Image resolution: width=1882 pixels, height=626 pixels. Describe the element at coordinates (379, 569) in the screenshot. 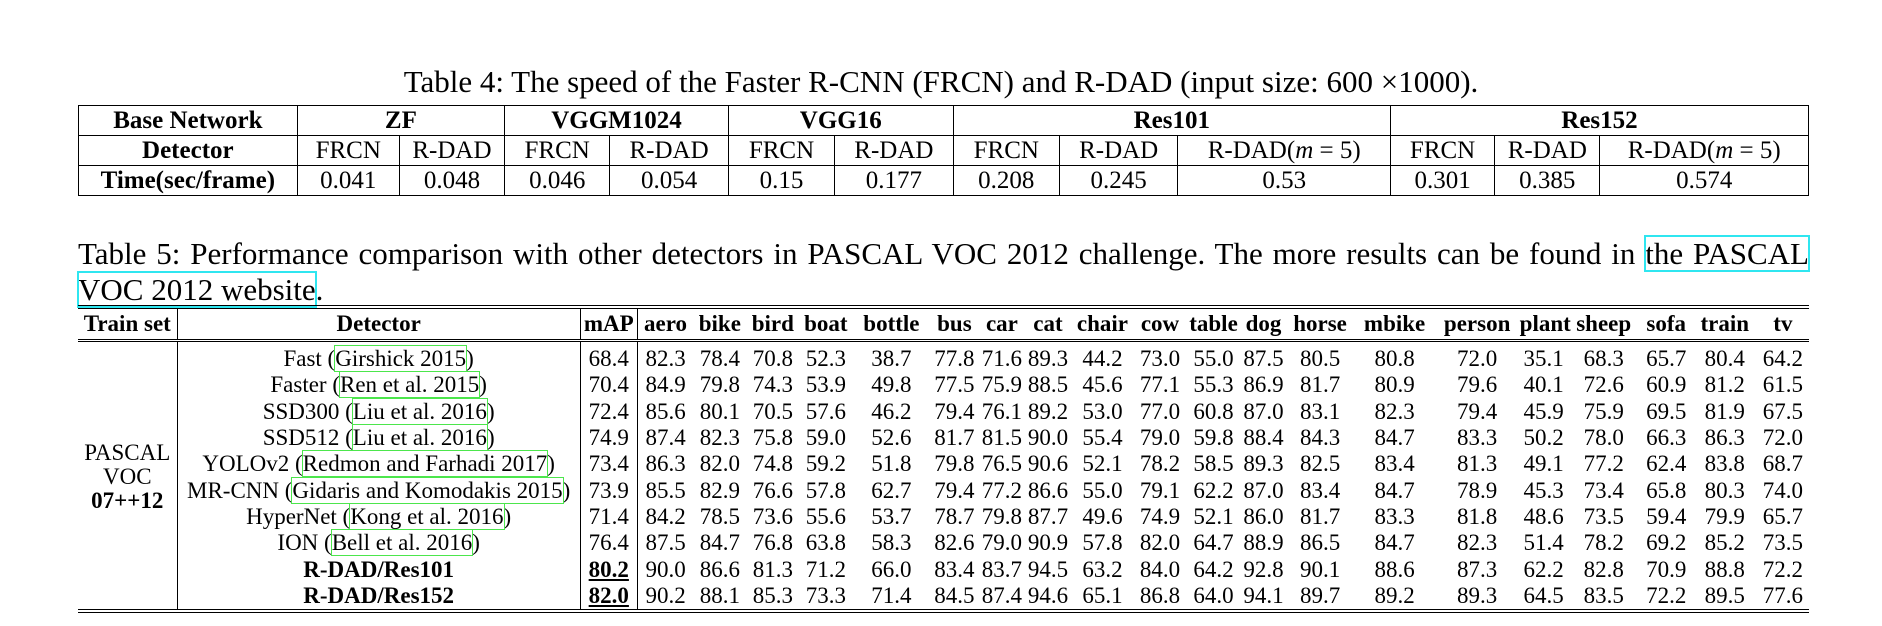

I see `detector-name: R-DAD/Res101` at that location.